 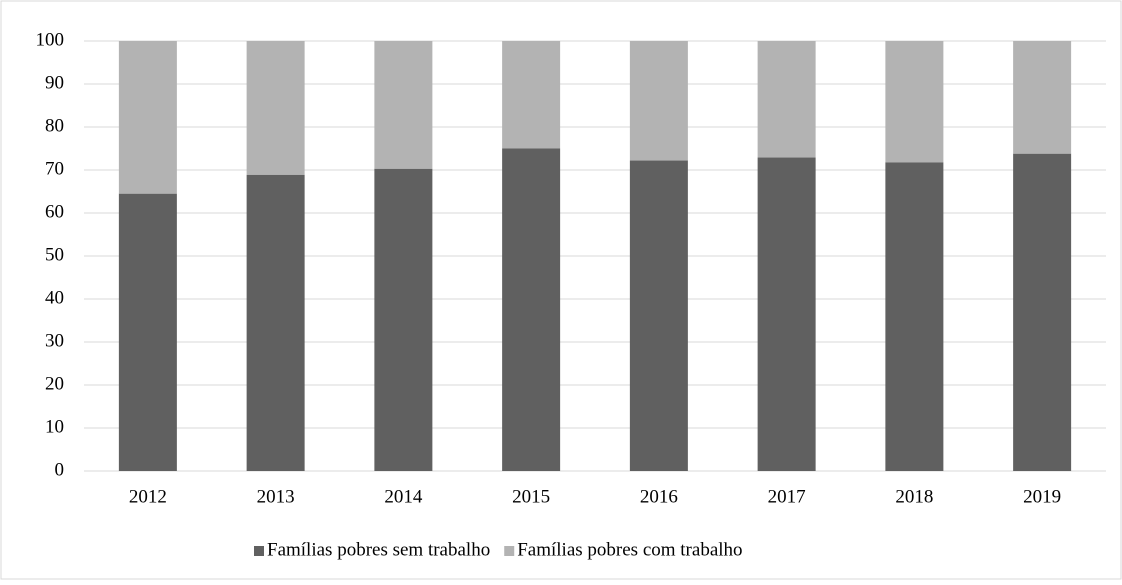 What do you see at coordinates (787, 496) in the screenshot?
I see `x-tick-label: 2017` at bounding box center [787, 496].